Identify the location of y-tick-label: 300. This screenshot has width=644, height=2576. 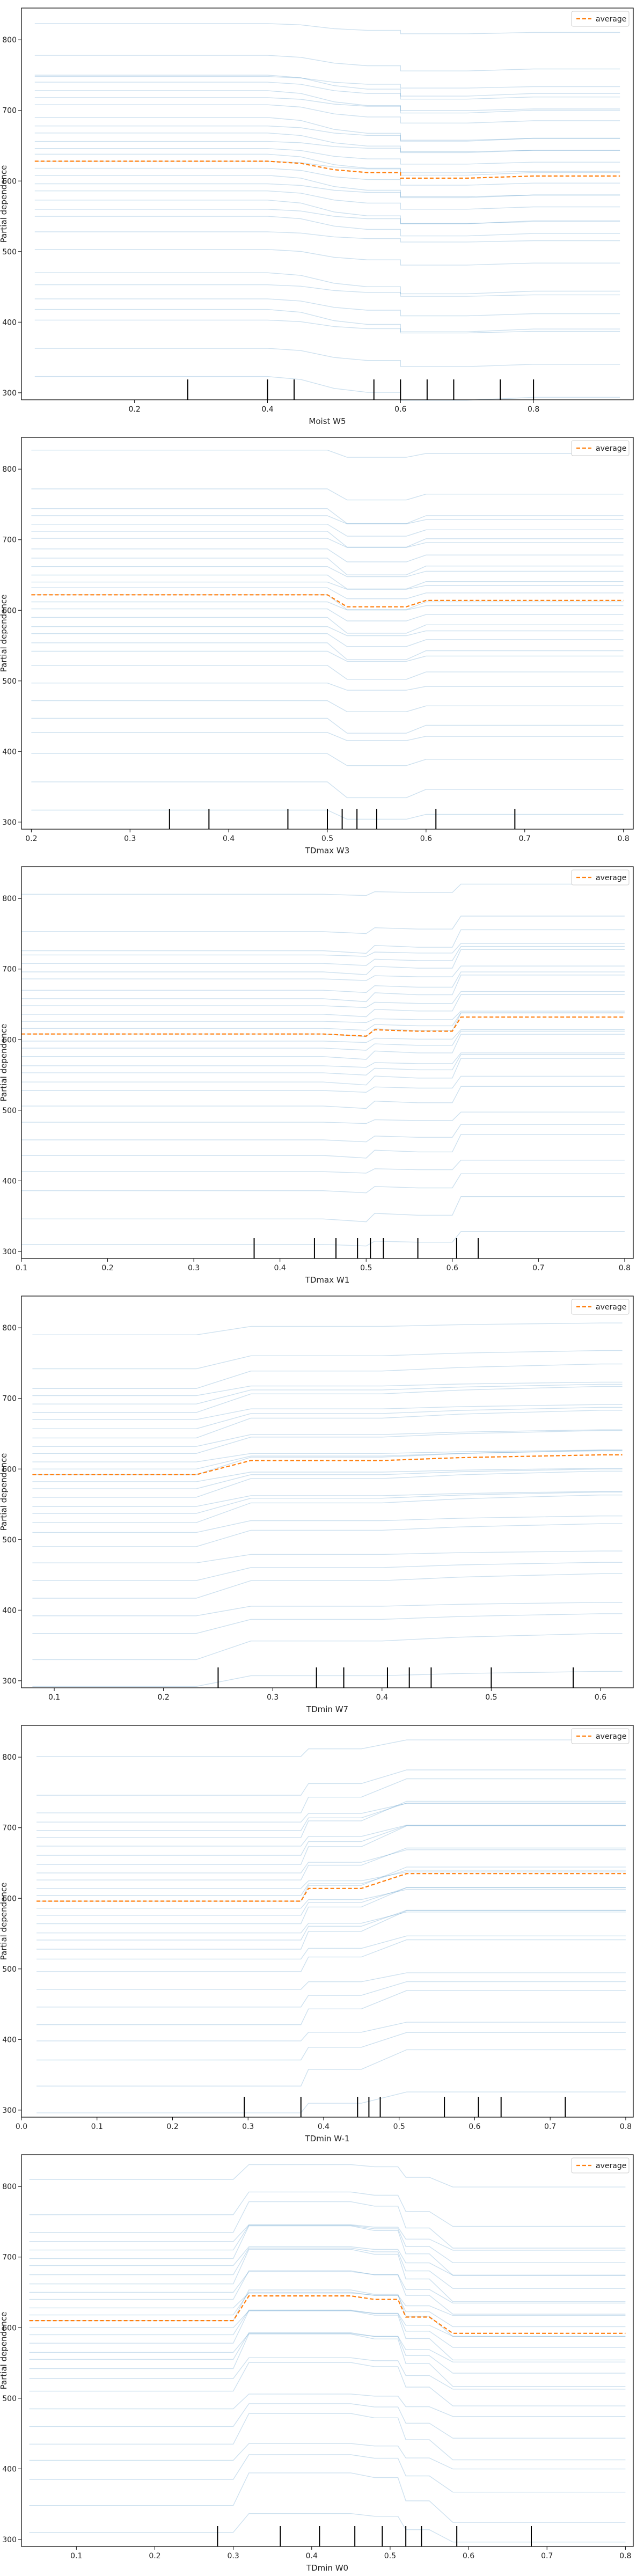
(9, 1252).